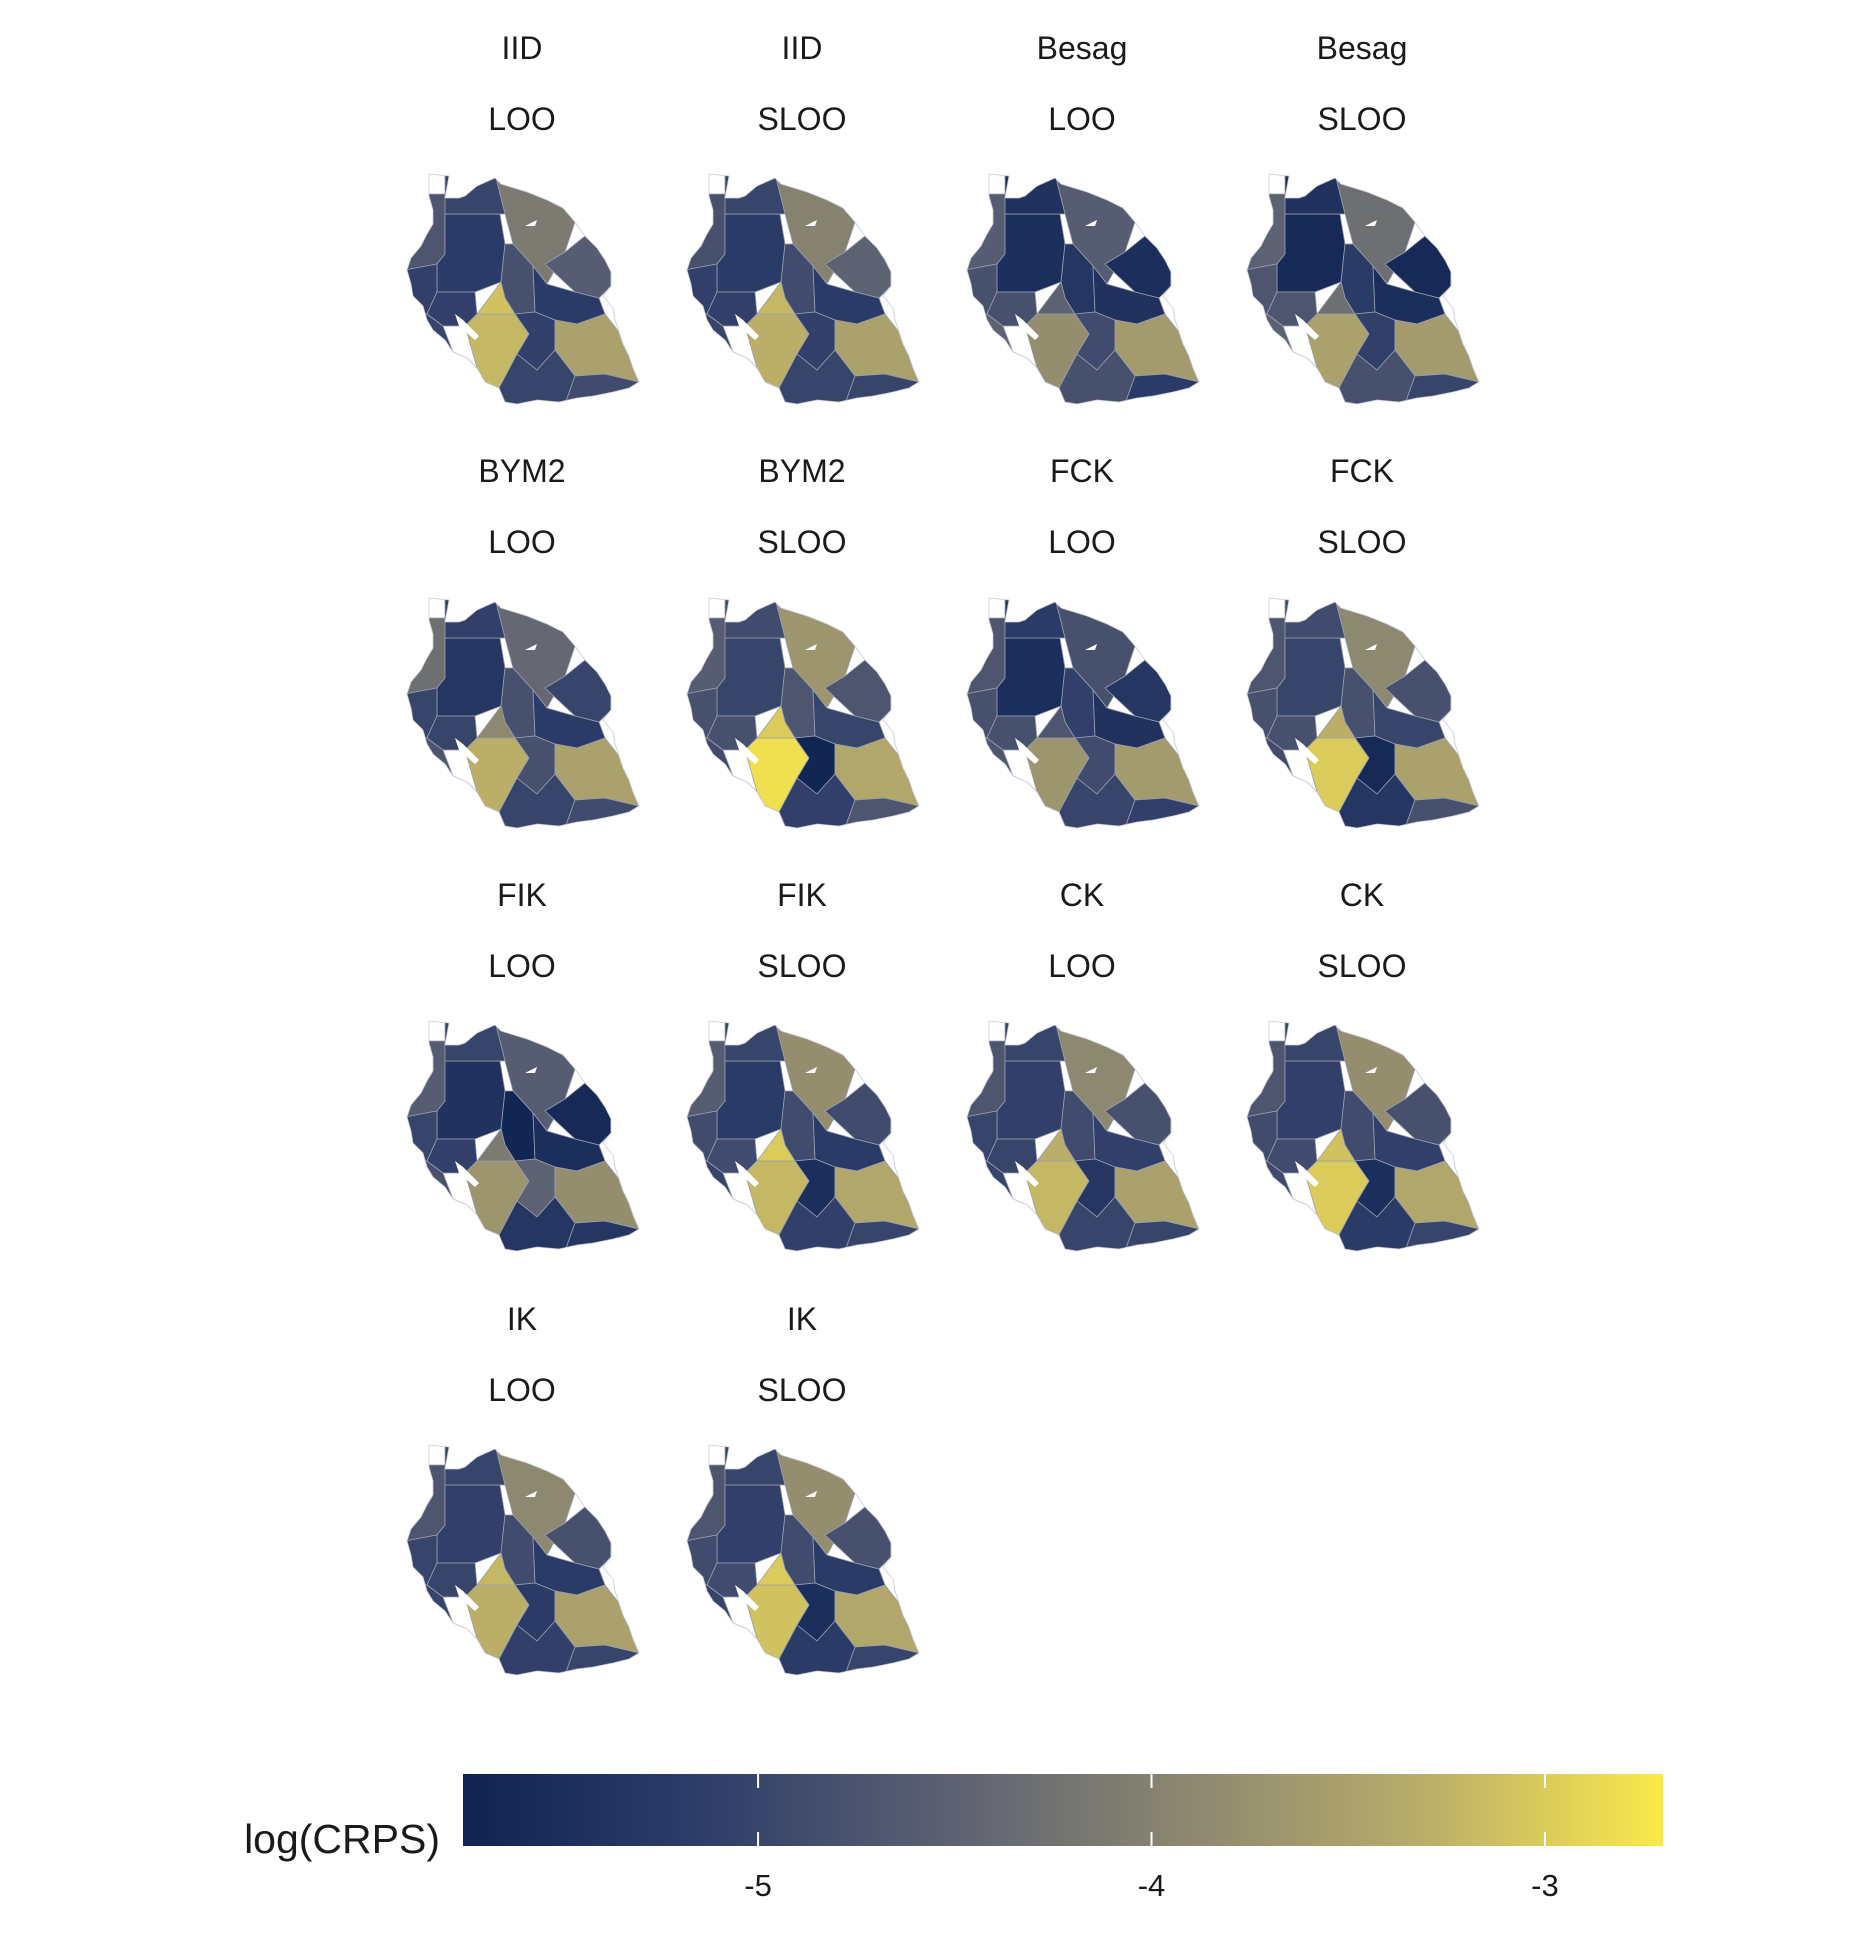 This screenshot has width=1875, height=1950. What do you see at coordinates (1083, 641) in the screenshot?
I see `facet-panel: FCK LOO` at bounding box center [1083, 641].